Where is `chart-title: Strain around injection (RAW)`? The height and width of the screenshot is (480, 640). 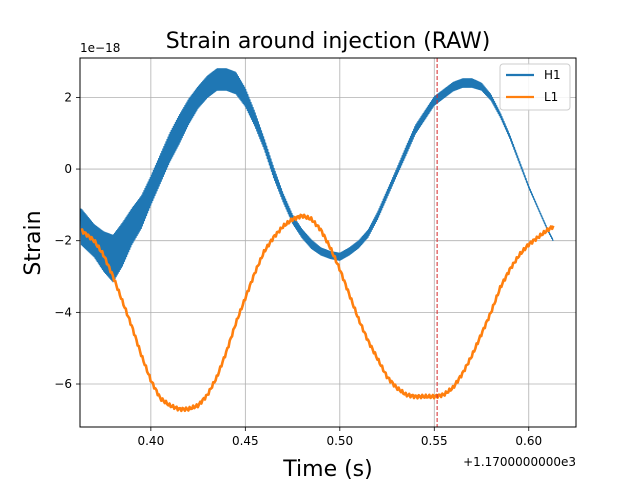
chart-title: Strain around injection (RAW) is located at coordinates (328, 41).